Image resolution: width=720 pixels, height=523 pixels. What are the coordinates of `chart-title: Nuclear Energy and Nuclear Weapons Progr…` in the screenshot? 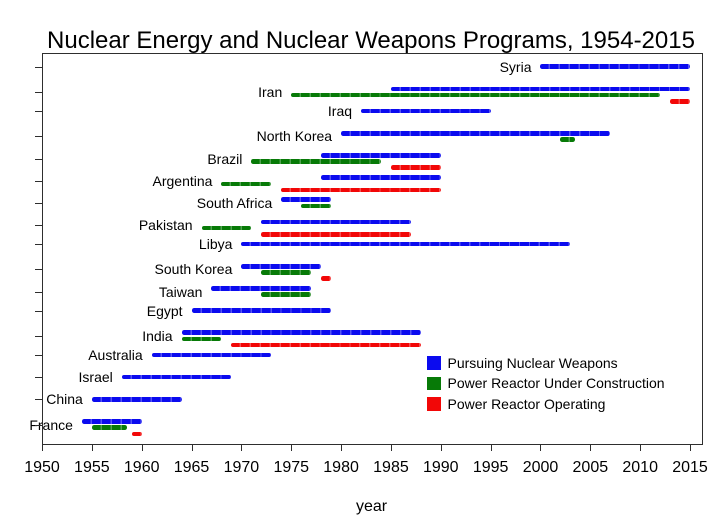 It's located at (371, 40).